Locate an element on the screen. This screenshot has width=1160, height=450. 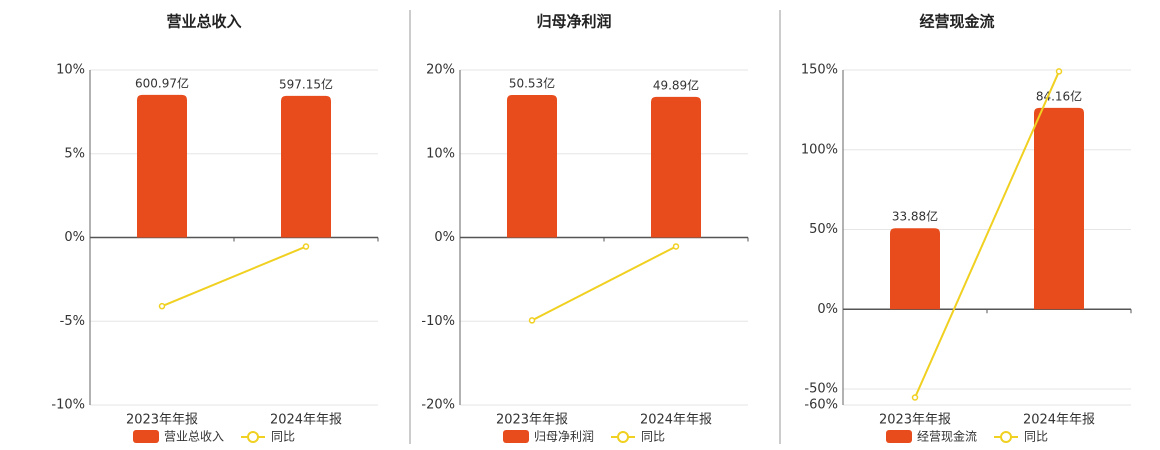
value-label: 33.88亿 is located at coordinates (915, 216).